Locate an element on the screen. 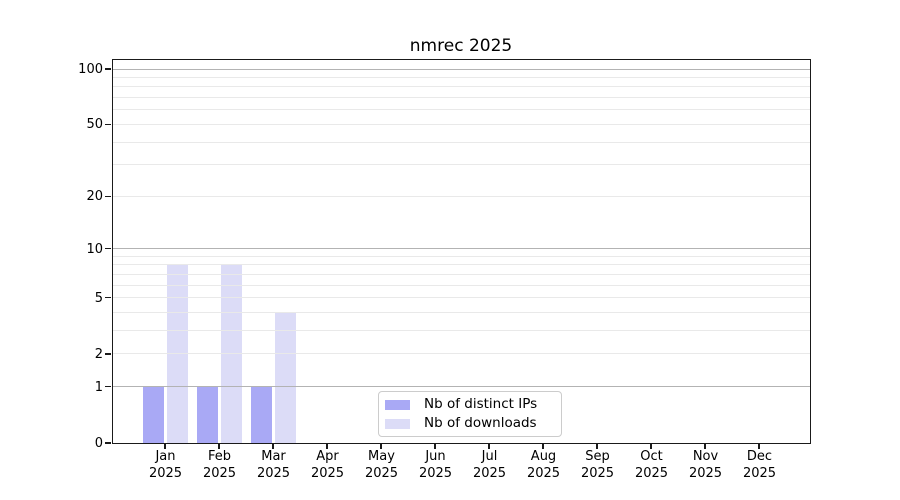 The height and width of the screenshot is (500, 900). x-tick-label: Sep 2025 is located at coordinates (597, 465).